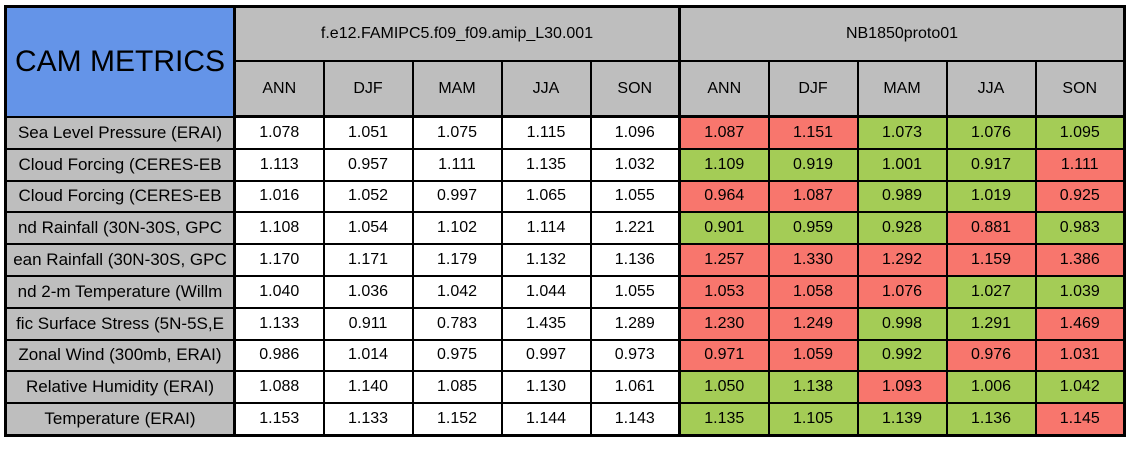 The image size is (1135, 461). What do you see at coordinates (546, 228) in the screenshot?
I see `metric-value-cell: 1.114` at bounding box center [546, 228].